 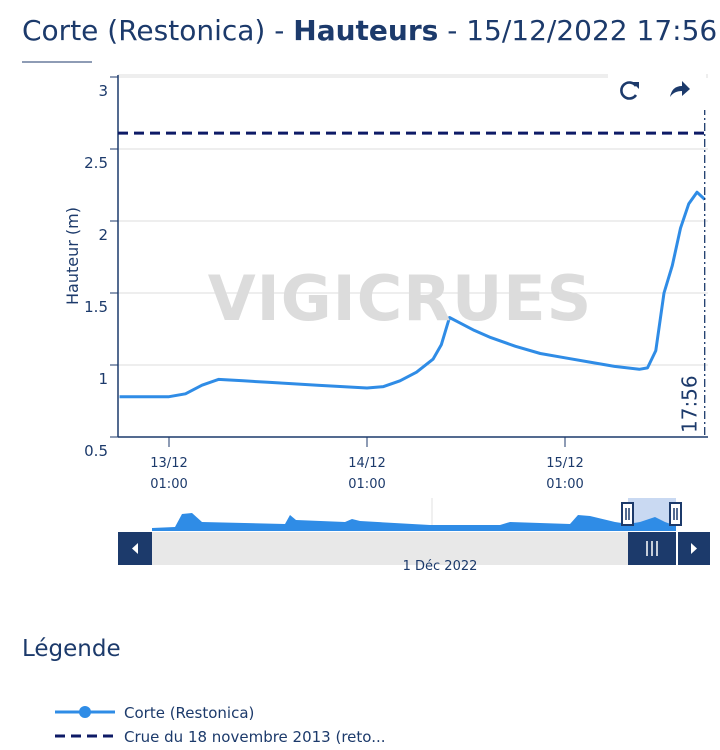 I want to click on watermark: VIGICRUES, so click(x=400, y=298).